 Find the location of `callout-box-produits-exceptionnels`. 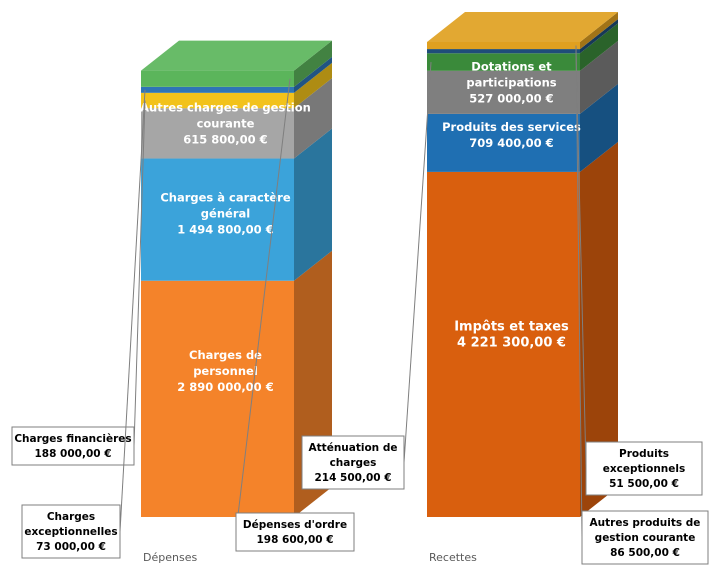

callout-box-produits-exceptionnels is located at coordinates (644, 468).